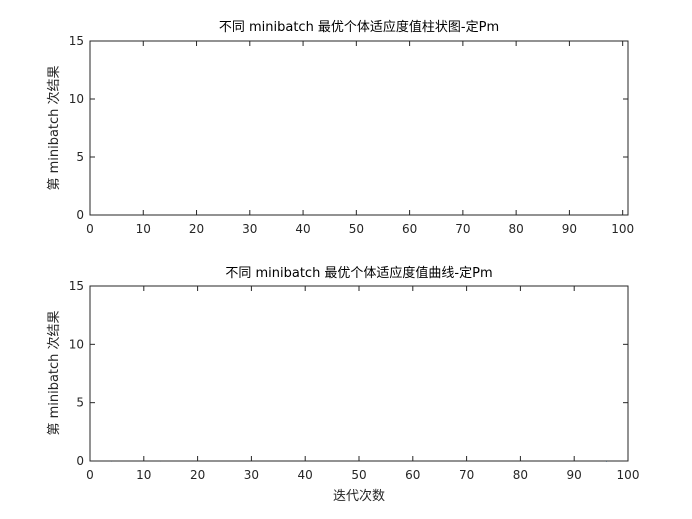 Image resolution: width=692 pixels, height=519 pixels. I want to click on line-chart-xtick-label: 40, so click(305, 475).